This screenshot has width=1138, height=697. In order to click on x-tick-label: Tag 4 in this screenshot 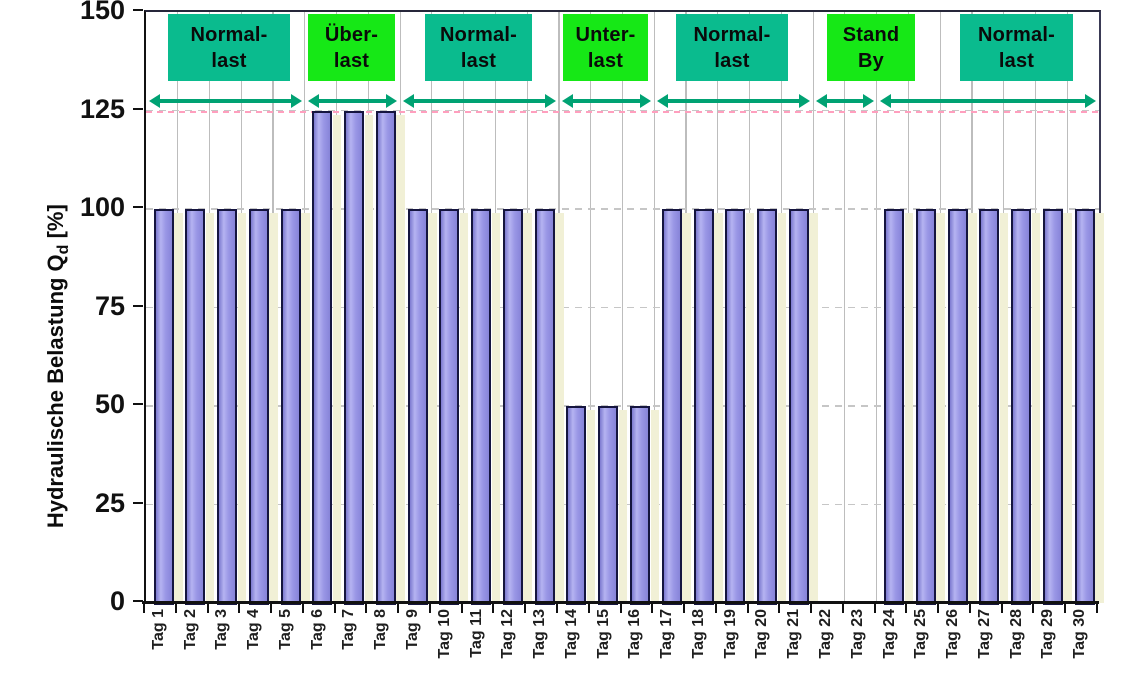, I will do `click(254, 629)`.